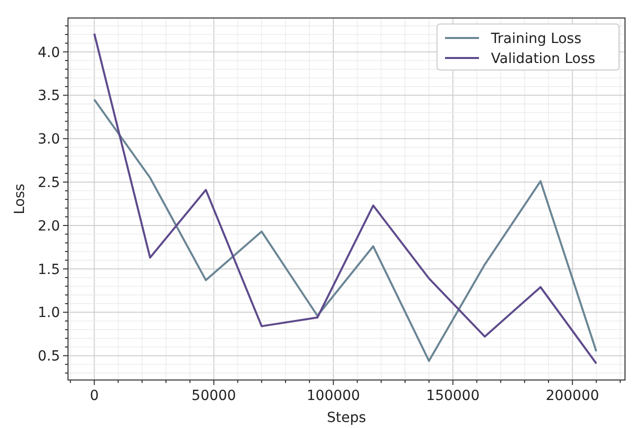 The height and width of the screenshot is (428, 633). Describe the element at coordinates (20, 199) in the screenshot. I see `y-axis-title: Loss` at that location.